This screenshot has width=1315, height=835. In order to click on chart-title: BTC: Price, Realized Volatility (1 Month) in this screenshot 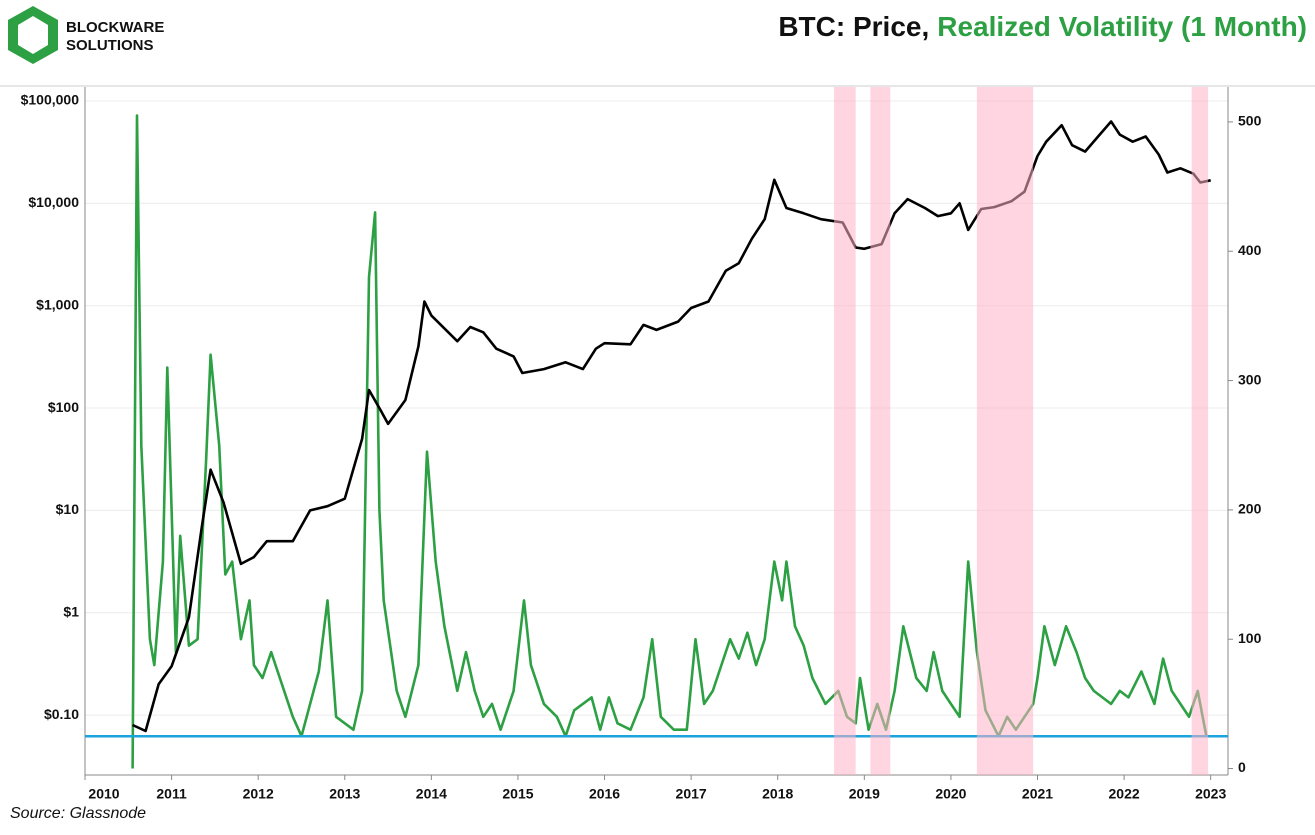, I will do `click(1042, 26)`.